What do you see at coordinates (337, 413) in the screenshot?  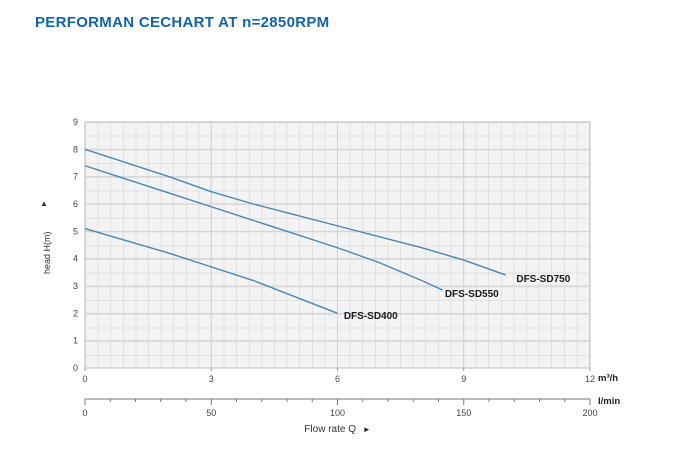 I see `x-tick-label-secondary: 100` at bounding box center [337, 413].